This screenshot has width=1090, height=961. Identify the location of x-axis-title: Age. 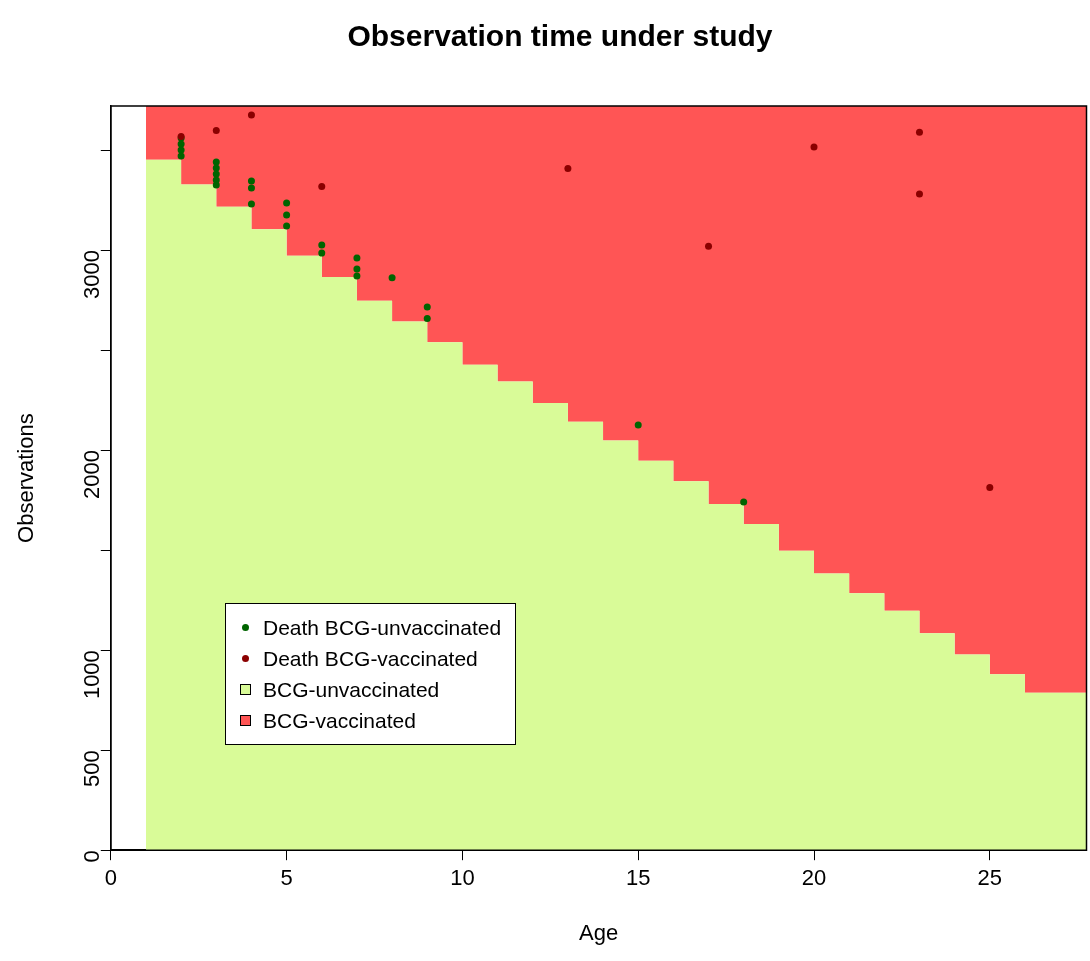
(599, 932).